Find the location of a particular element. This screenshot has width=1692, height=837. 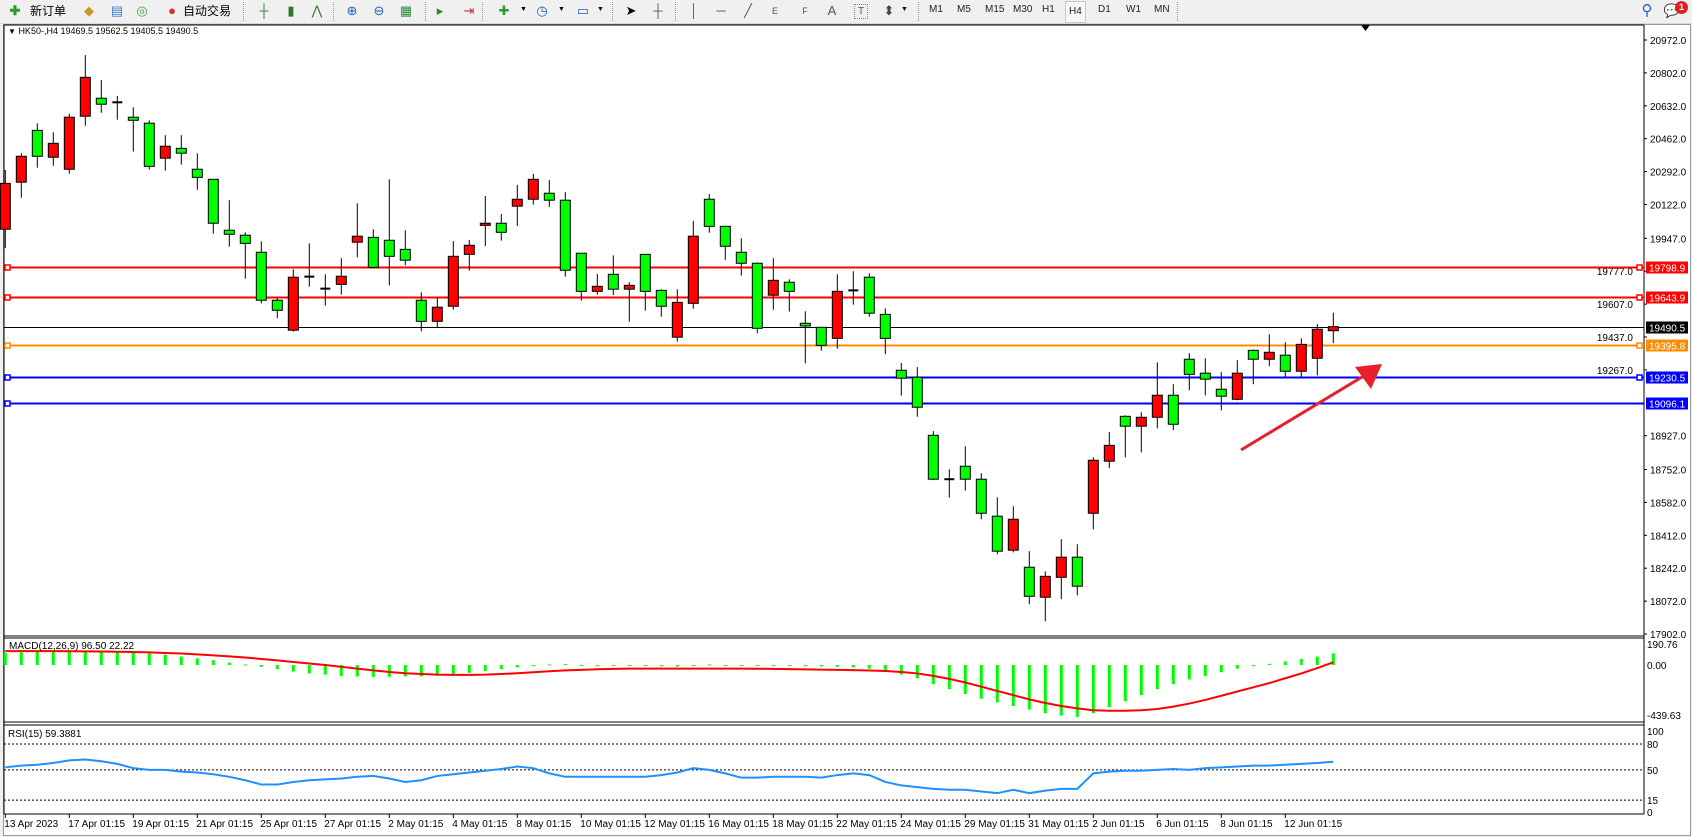

bar-chart-icon: ┼ is located at coordinates (264, 10).